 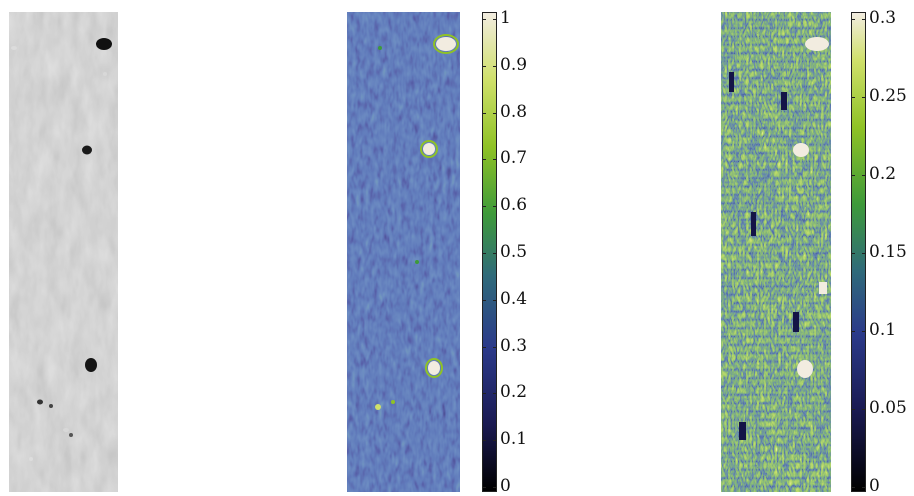 What do you see at coordinates (514, 252) in the screenshot?
I see `colorbar-tick-label: 0.5` at bounding box center [514, 252].